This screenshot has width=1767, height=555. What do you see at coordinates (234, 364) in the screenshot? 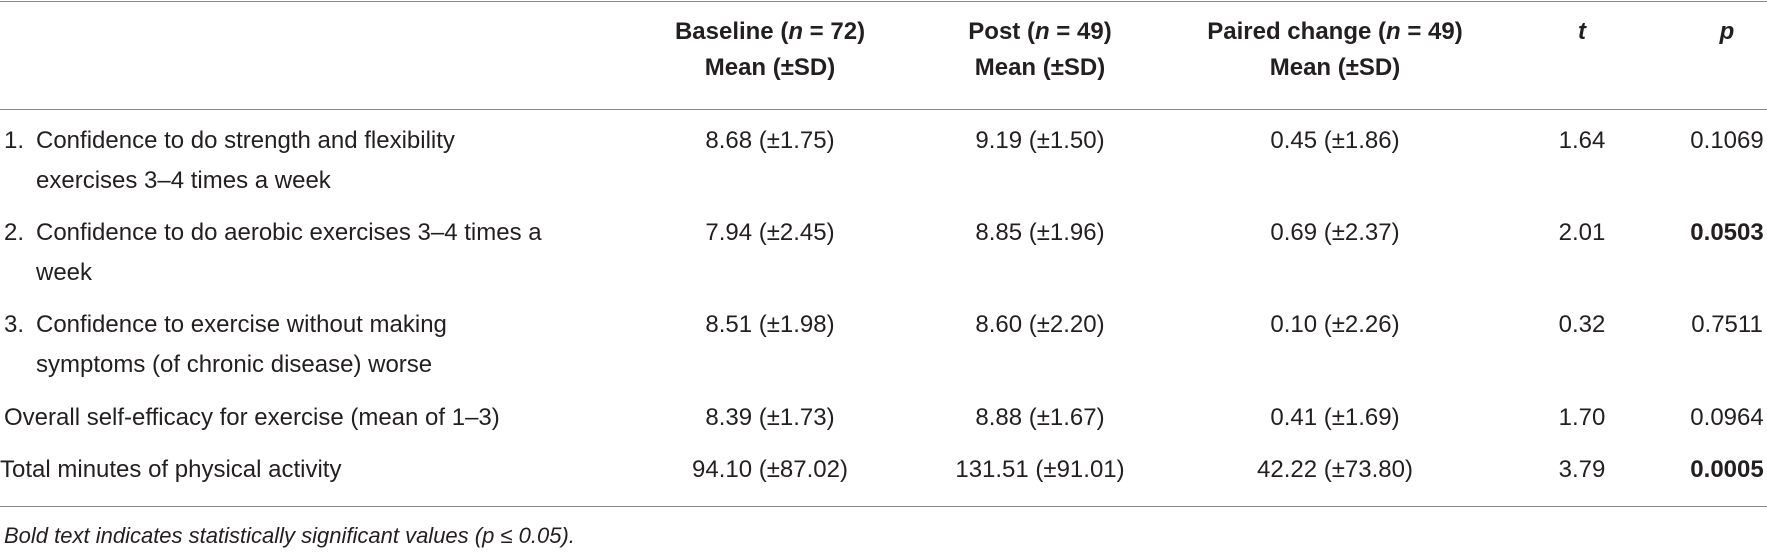
I see `row-3-label-line2: symptoms (of chronic disease) worse` at bounding box center [234, 364].